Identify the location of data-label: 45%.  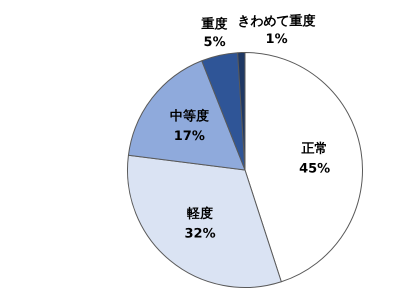
(314, 168).